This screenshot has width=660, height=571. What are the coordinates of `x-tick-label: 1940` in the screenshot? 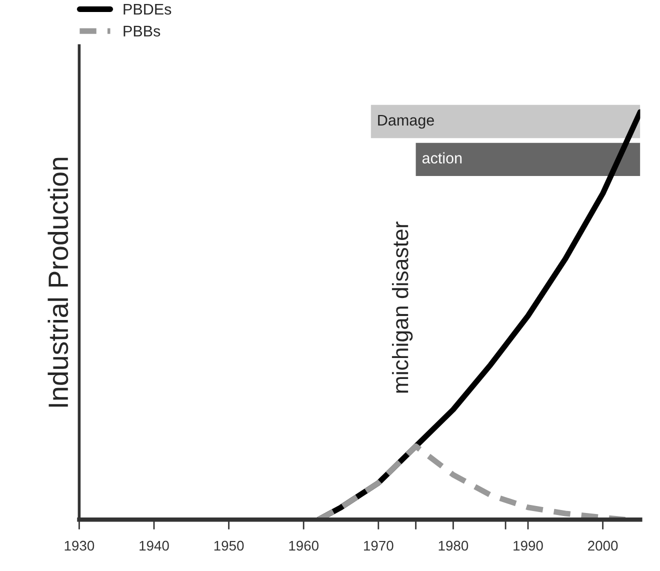 It's located at (154, 545).